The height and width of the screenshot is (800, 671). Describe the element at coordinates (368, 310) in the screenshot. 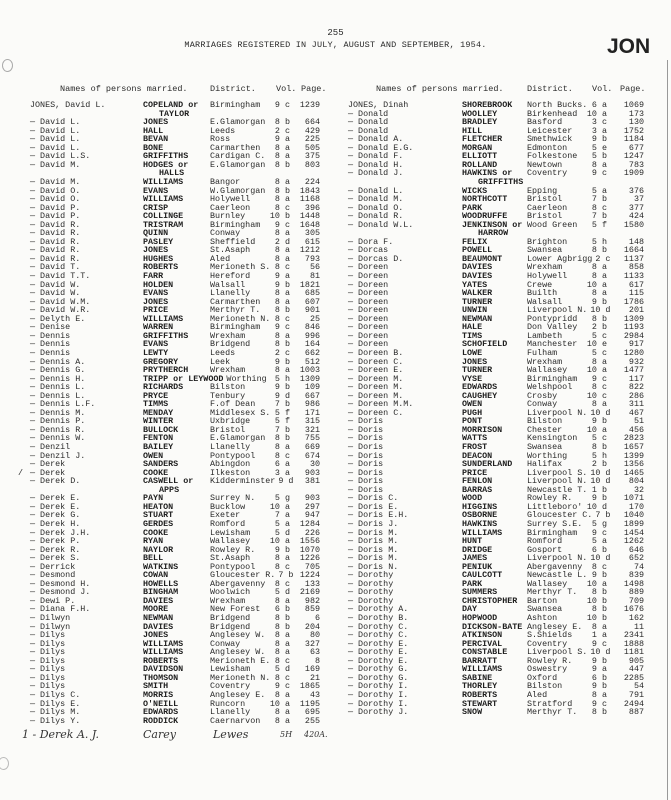

I see `entry-name: — Doreen` at that location.